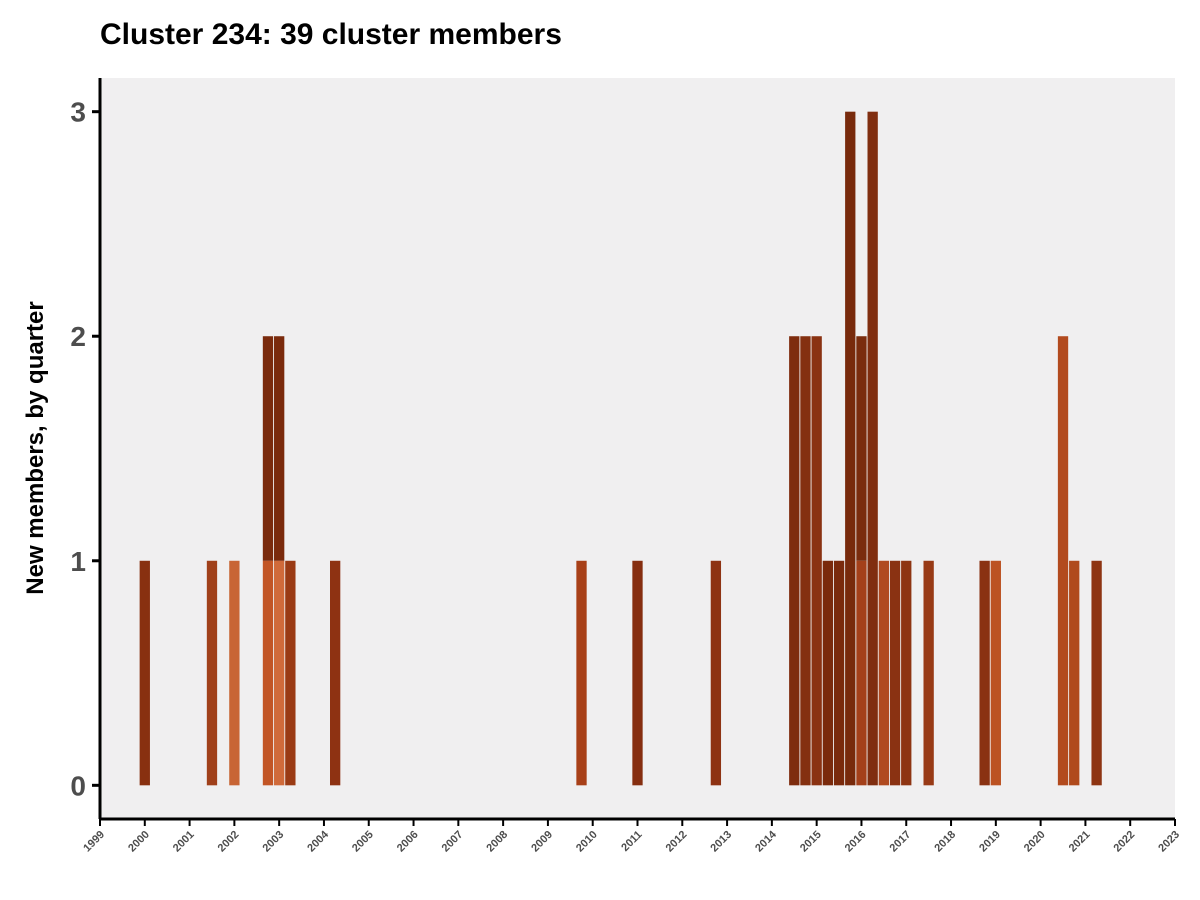  What do you see at coordinates (78, 785) in the screenshot?
I see `y-tick-label: 0` at bounding box center [78, 785].